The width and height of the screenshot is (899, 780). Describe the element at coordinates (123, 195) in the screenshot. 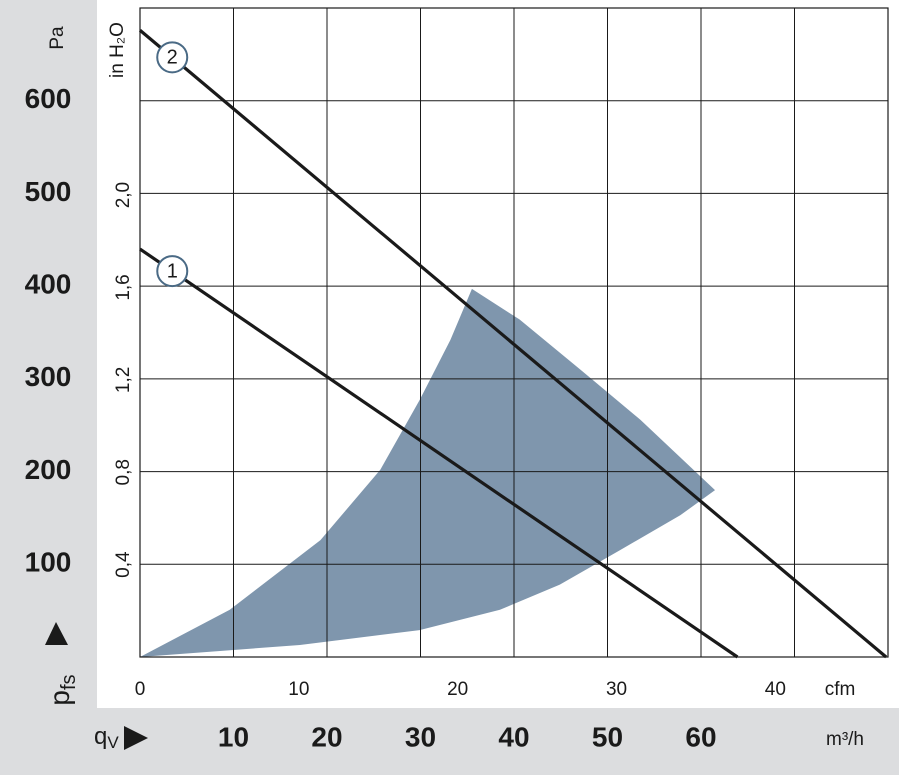

I see `y2-tick-label: 2,0` at that location.